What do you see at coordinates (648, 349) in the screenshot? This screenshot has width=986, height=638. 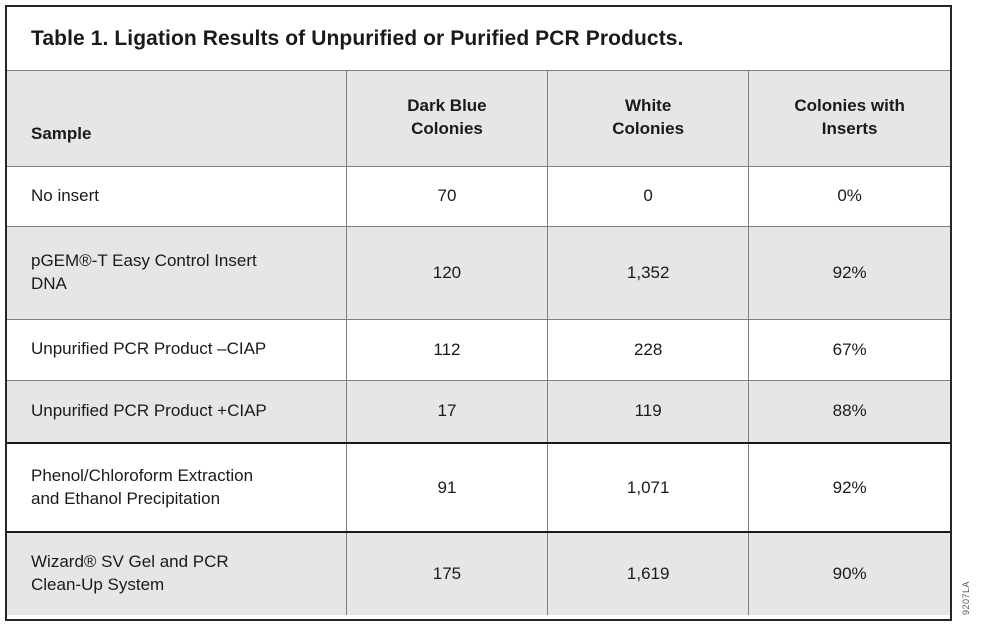 I see `white-colonies-cell: 228` at bounding box center [648, 349].